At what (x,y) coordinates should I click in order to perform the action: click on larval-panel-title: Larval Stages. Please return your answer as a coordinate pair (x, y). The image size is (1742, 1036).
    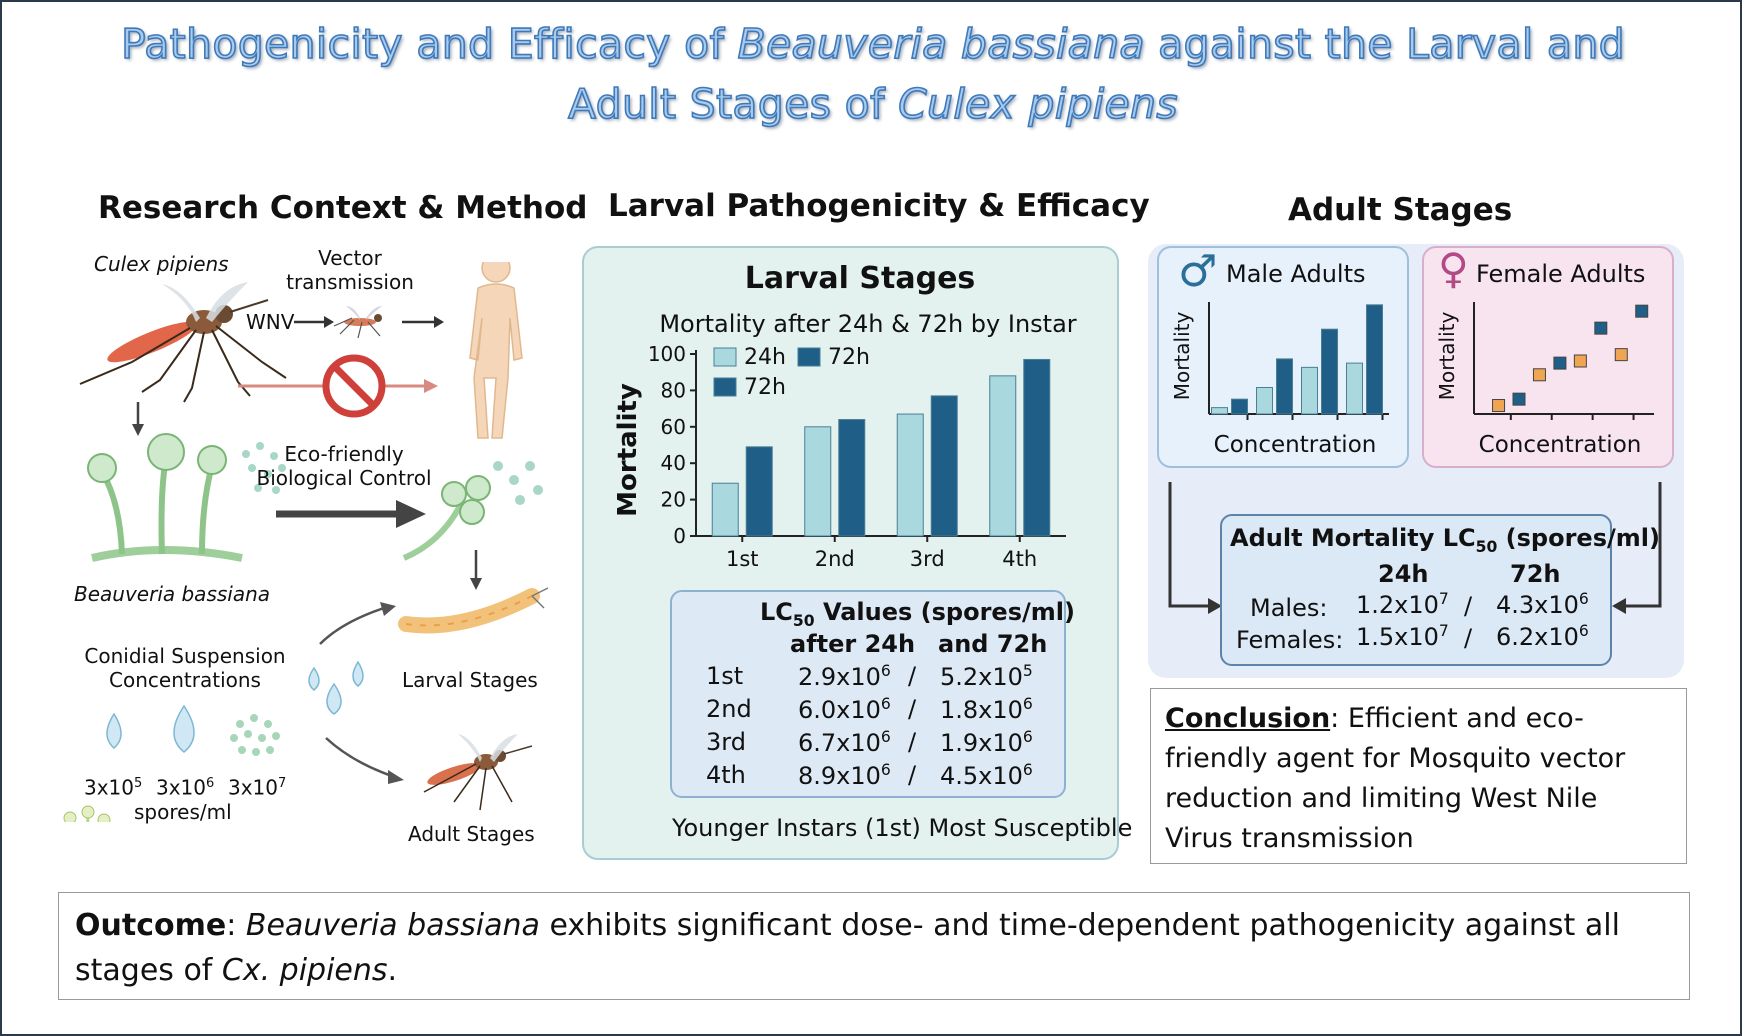
    Looking at the image, I should click on (860, 278).